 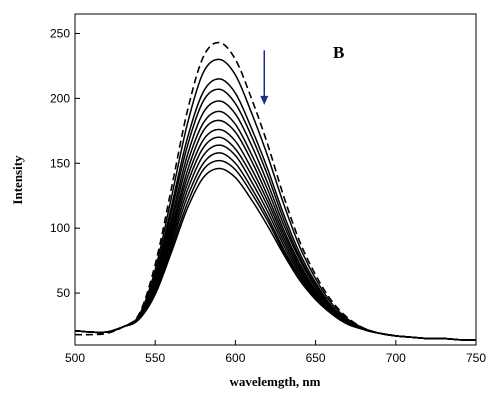 What do you see at coordinates (64, 293) in the screenshot?
I see `y-tick-label-50: 50` at bounding box center [64, 293].